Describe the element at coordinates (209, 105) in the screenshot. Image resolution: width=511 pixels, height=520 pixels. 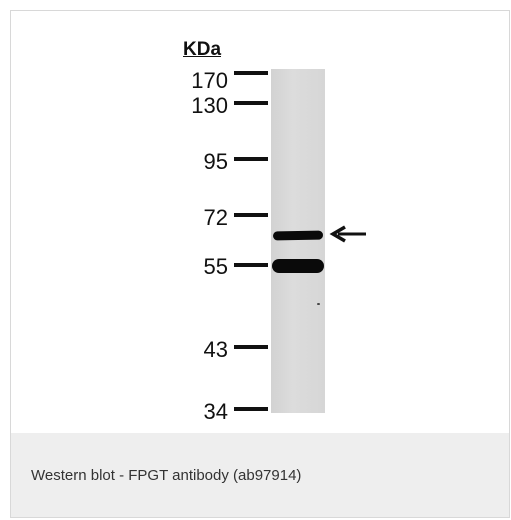
I see `marker-label-130: 130` at that location.